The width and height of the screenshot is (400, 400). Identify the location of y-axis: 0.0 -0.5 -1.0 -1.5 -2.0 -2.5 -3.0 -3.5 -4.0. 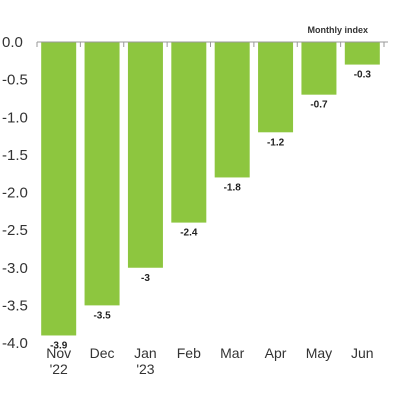
(15, 193).